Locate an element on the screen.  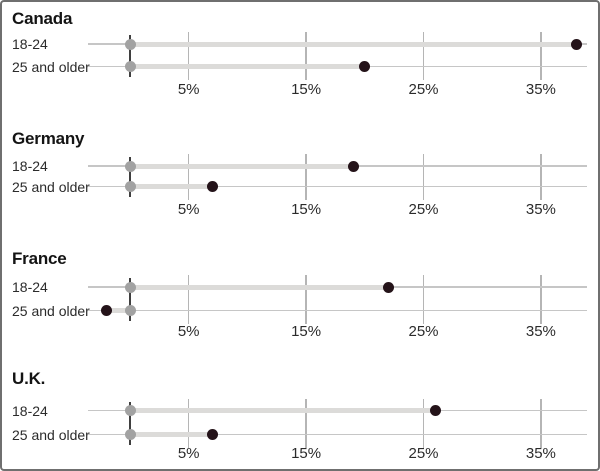
panel-title-canada: Canada is located at coordinates (42, 18).